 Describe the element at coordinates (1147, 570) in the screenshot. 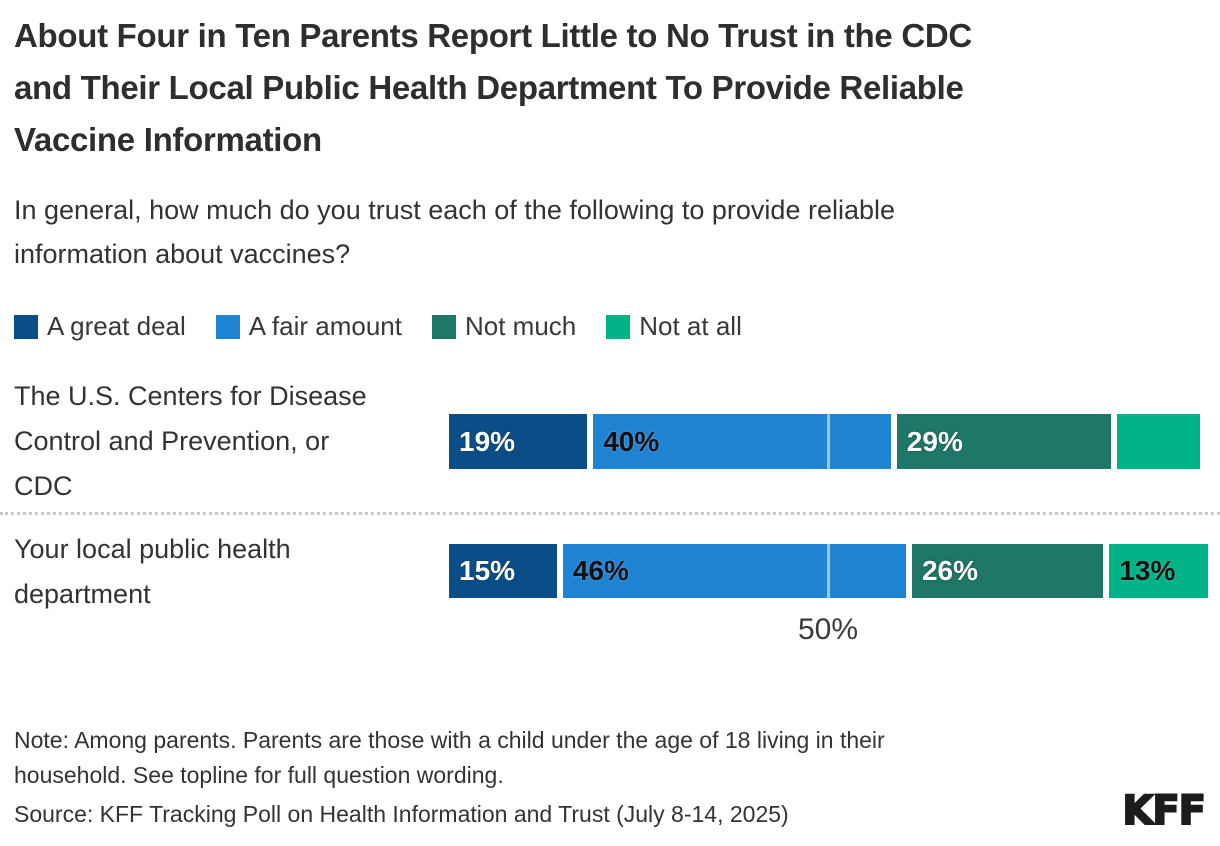

I see `bar-value-label: 13%` at that location.